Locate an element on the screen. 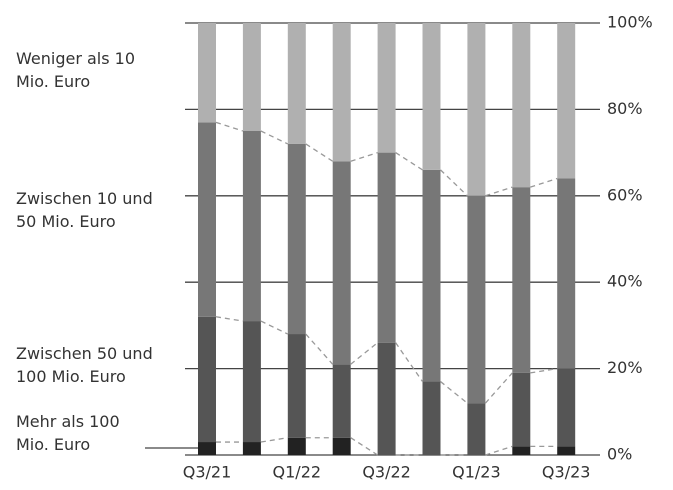 This screenshot has width=673, height=490. y-tick-label: 20% is located at coordinates (625, 367).